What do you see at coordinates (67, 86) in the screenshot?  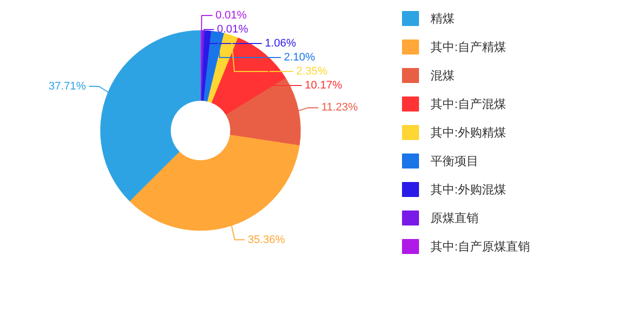 I see `data-label: 37.71%` at bounding box center [67, 86].